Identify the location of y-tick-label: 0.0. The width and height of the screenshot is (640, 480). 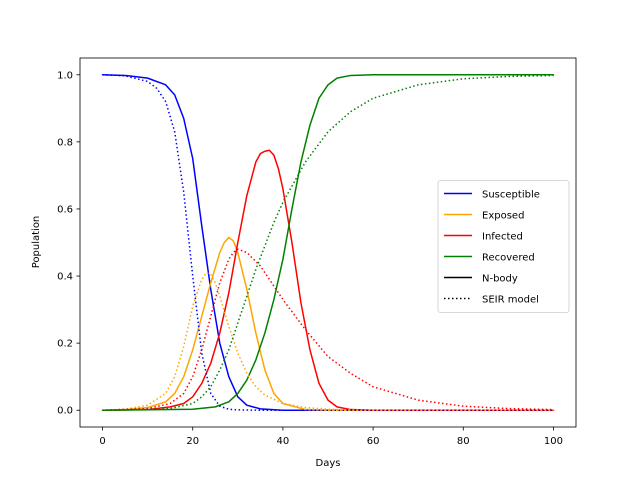
(65, 411).